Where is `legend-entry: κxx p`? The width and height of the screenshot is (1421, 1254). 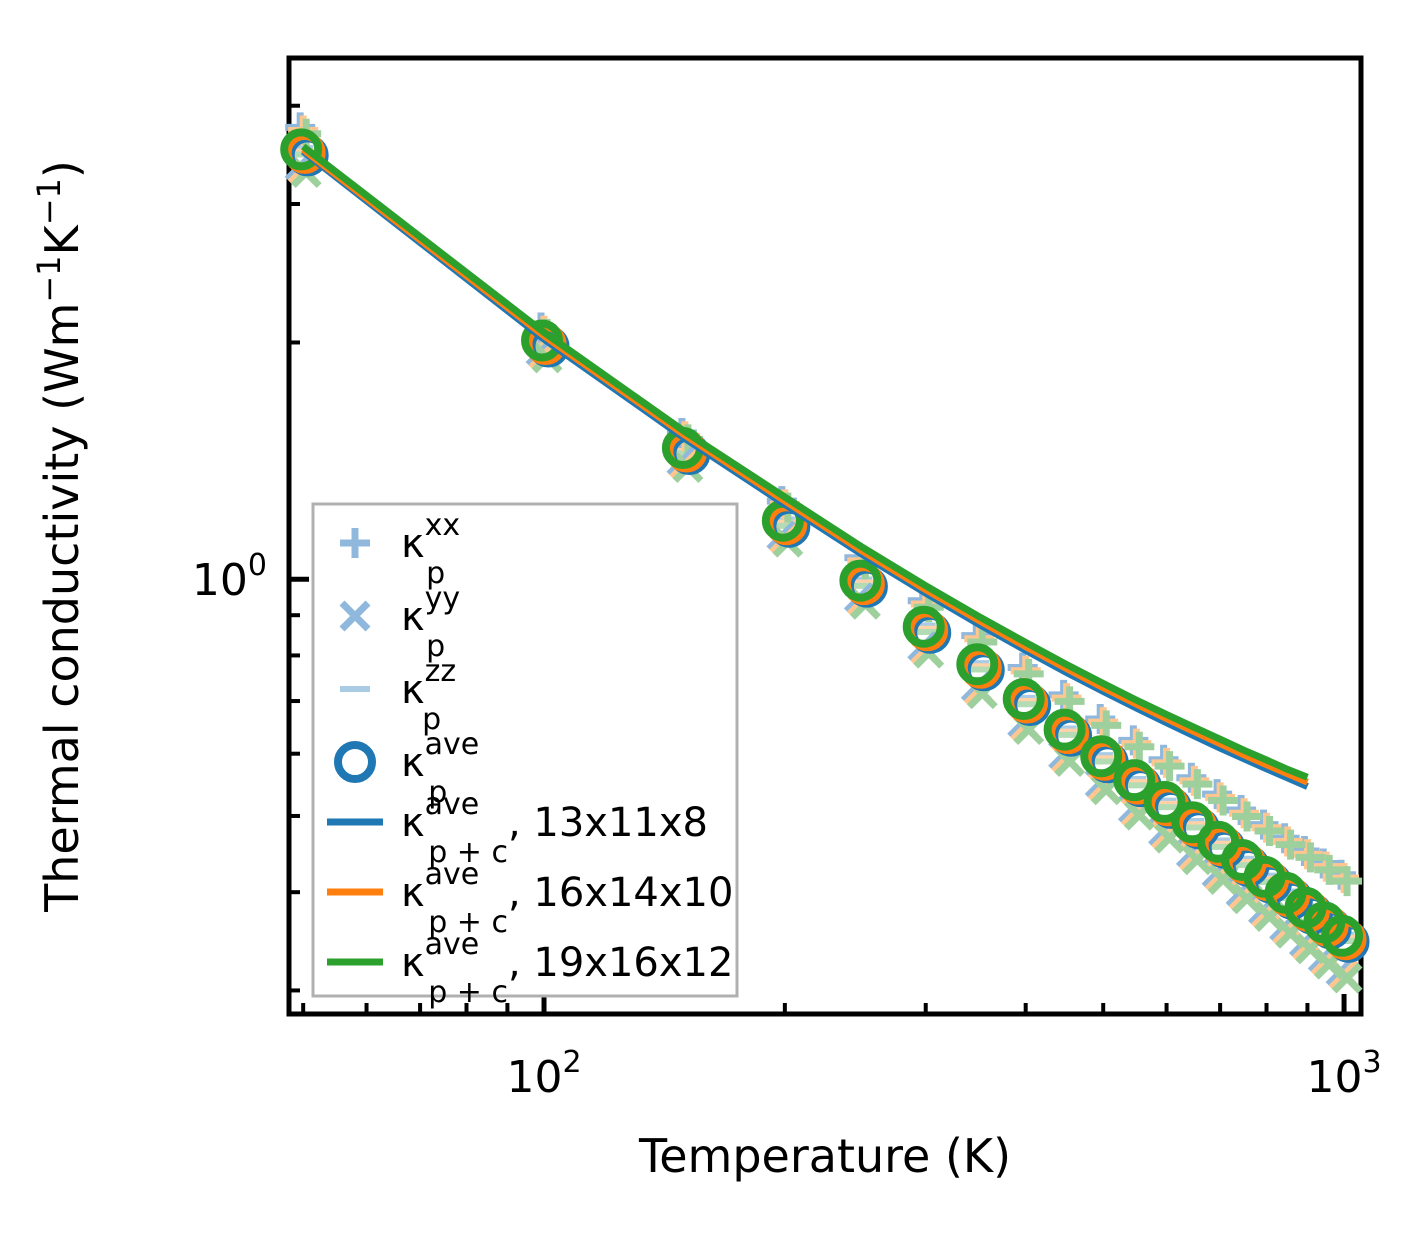
legend-entry: κxx p is located at coordinates (400, 549).